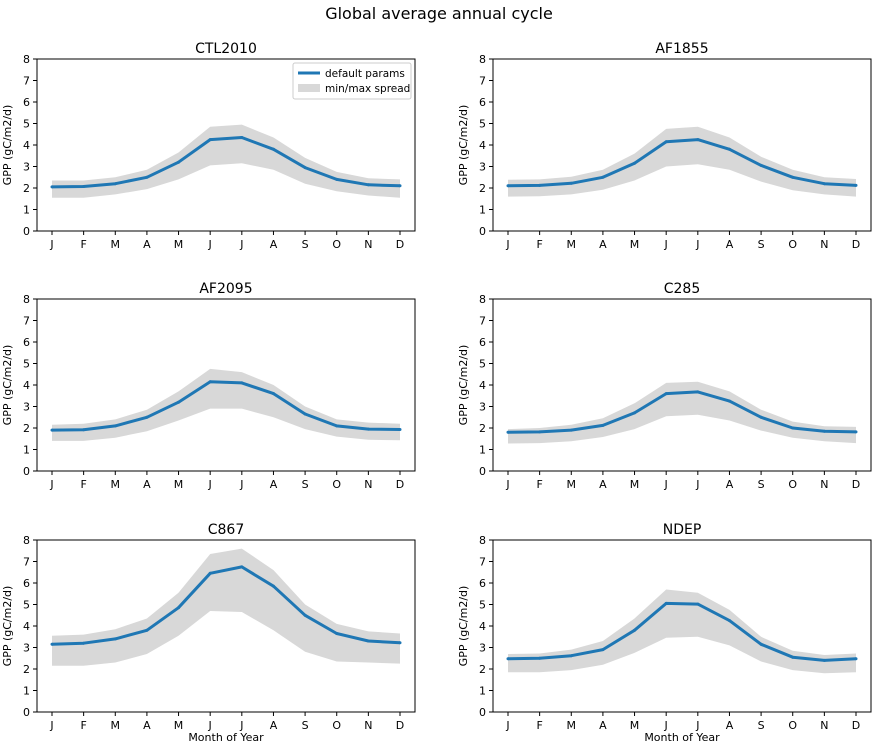  I want to click on panel-4: 0 1 2 3 4 5 6 7 8 J F M A M J J A S O N D C285 GPP (gC/m2/d), so click(664, 386).